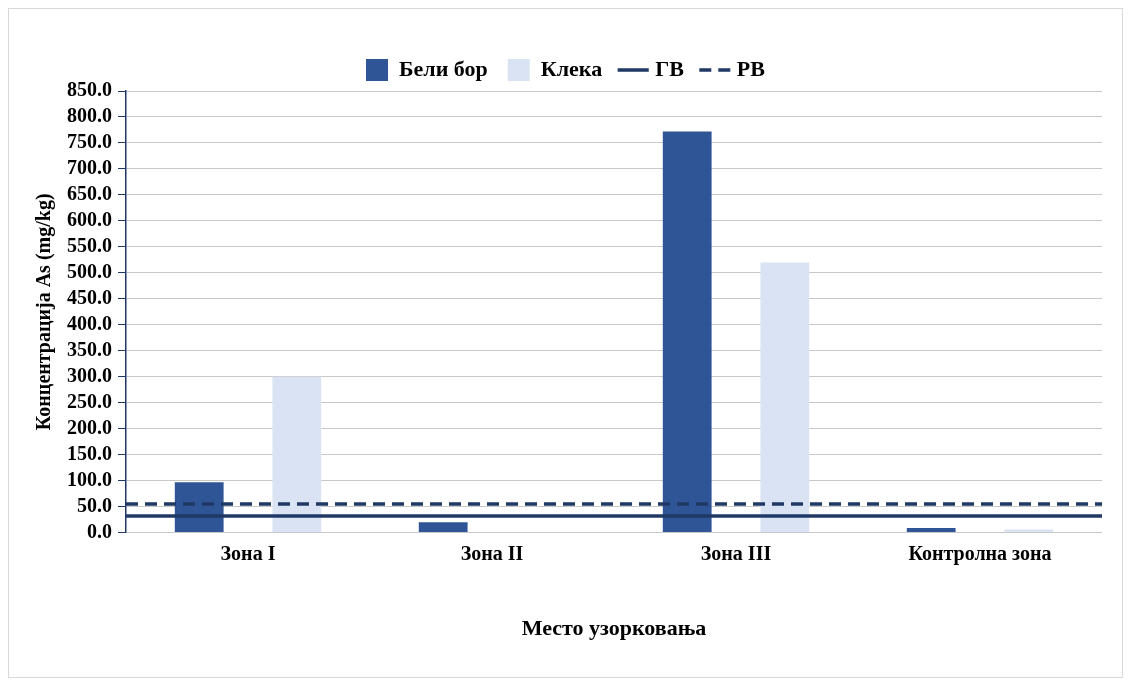 This screenshot has height=684, width=1131. I want to click on legend-label: Клека, so click(571, 68).